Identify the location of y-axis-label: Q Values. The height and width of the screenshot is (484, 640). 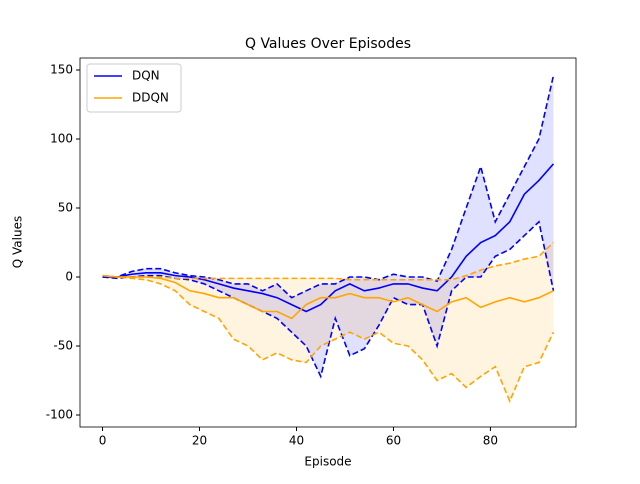
(18, 242).